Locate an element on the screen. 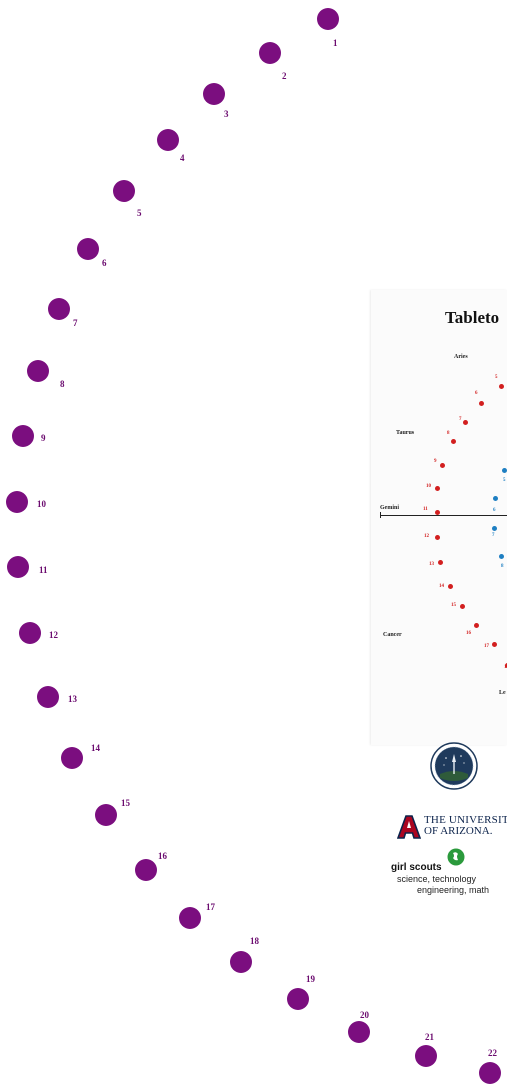  university-logo: THE UNIVERSITY OF ARIZONA. is located at coordinates (452, 828).